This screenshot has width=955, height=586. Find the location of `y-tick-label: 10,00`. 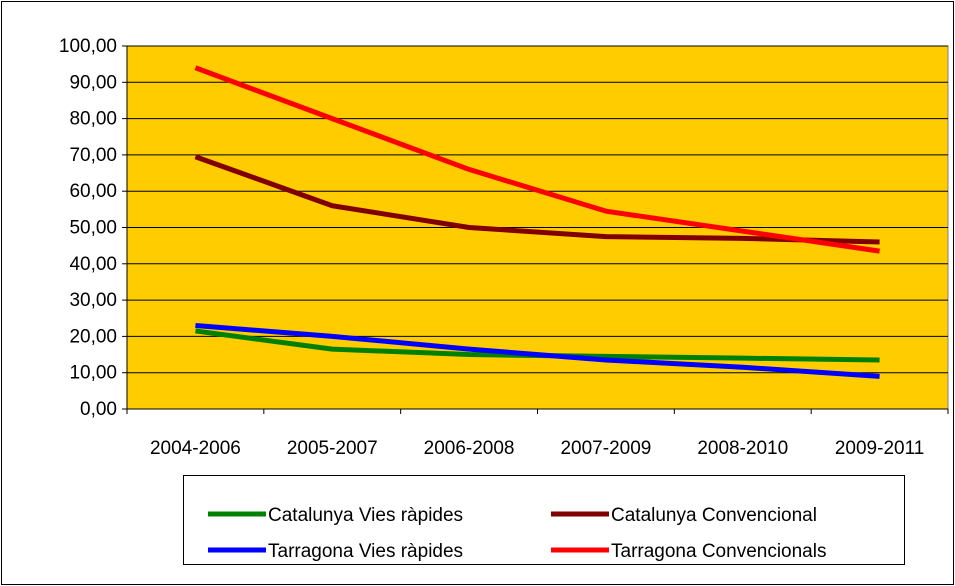

y-tick-label: 10,00 is located at coordinates (93, 373).